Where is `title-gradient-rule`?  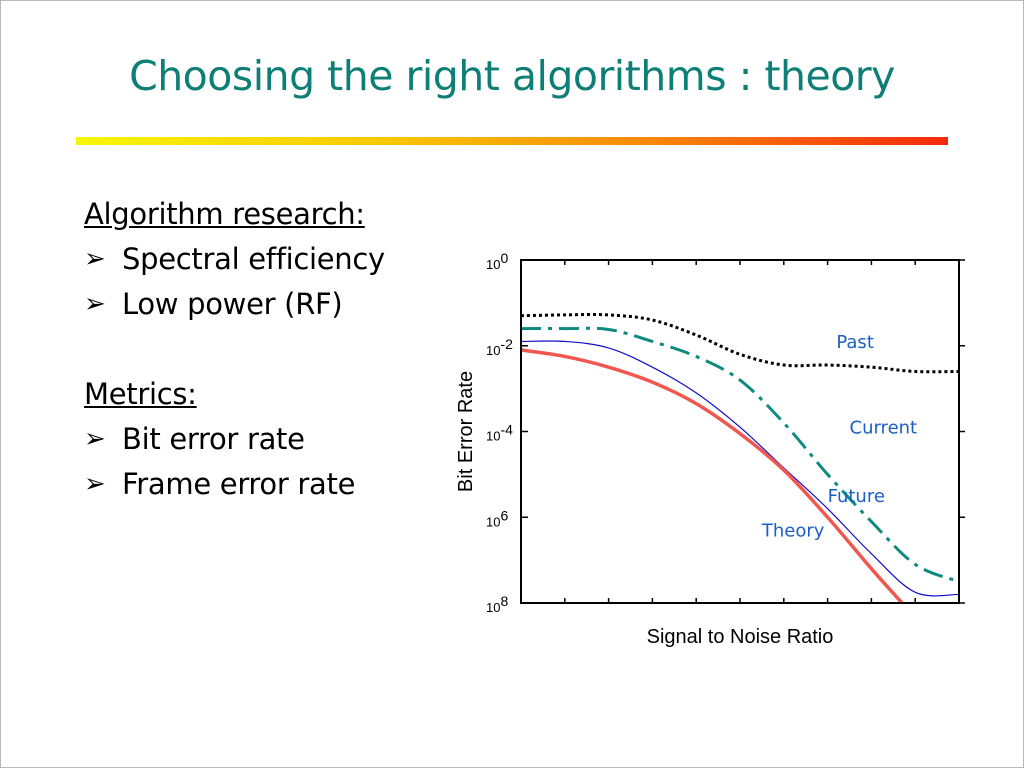
title-gradient-rule is located at coordinates (512, 141).